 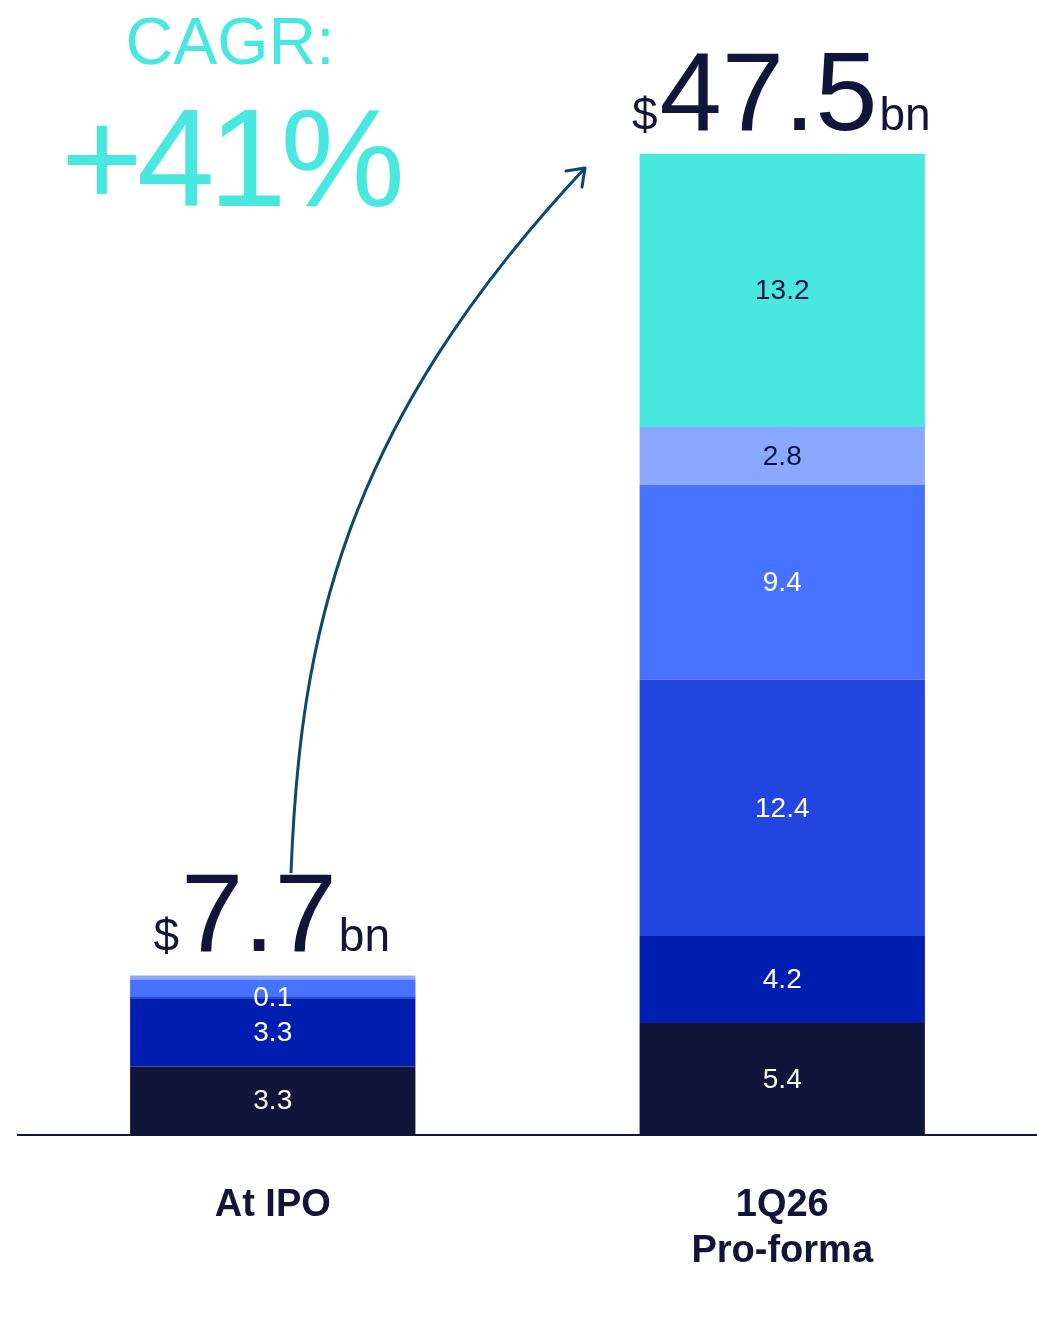 I want to click on total-label: $7.7bn, so click(x=271, y=913).